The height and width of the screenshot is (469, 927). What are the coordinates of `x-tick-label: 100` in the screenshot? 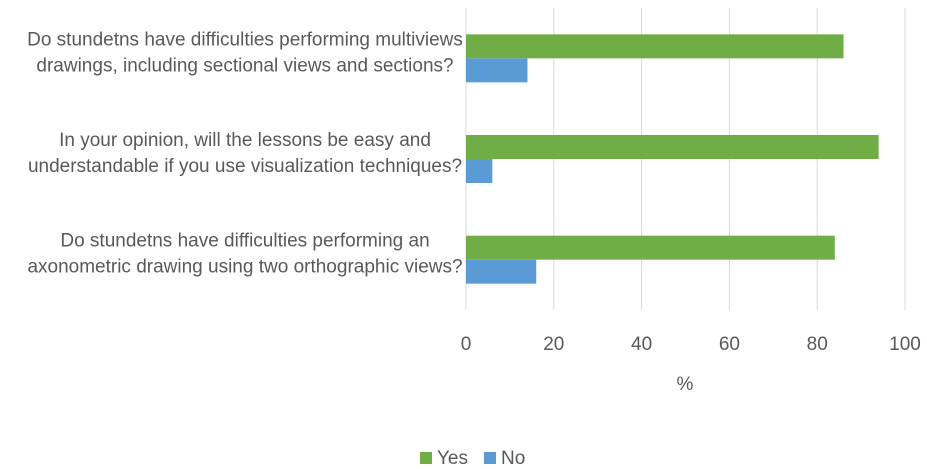 It's located at (905, 344).